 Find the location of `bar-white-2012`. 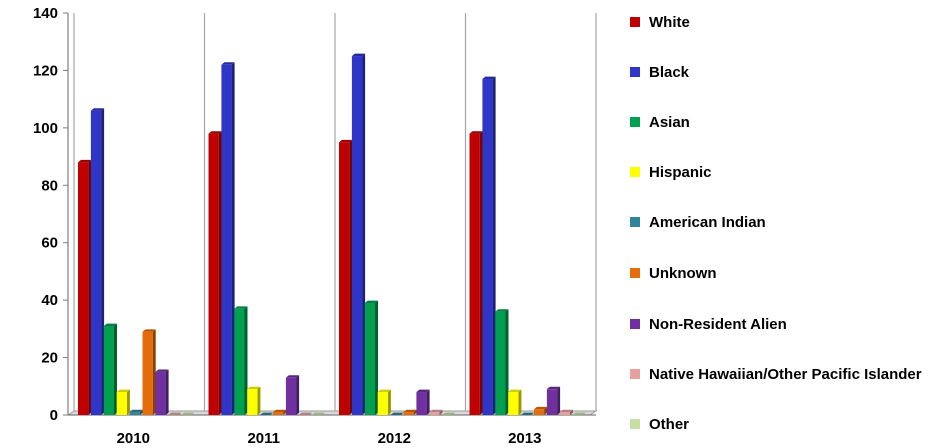

bar-white-2012 is located at coordinates (346, 277).